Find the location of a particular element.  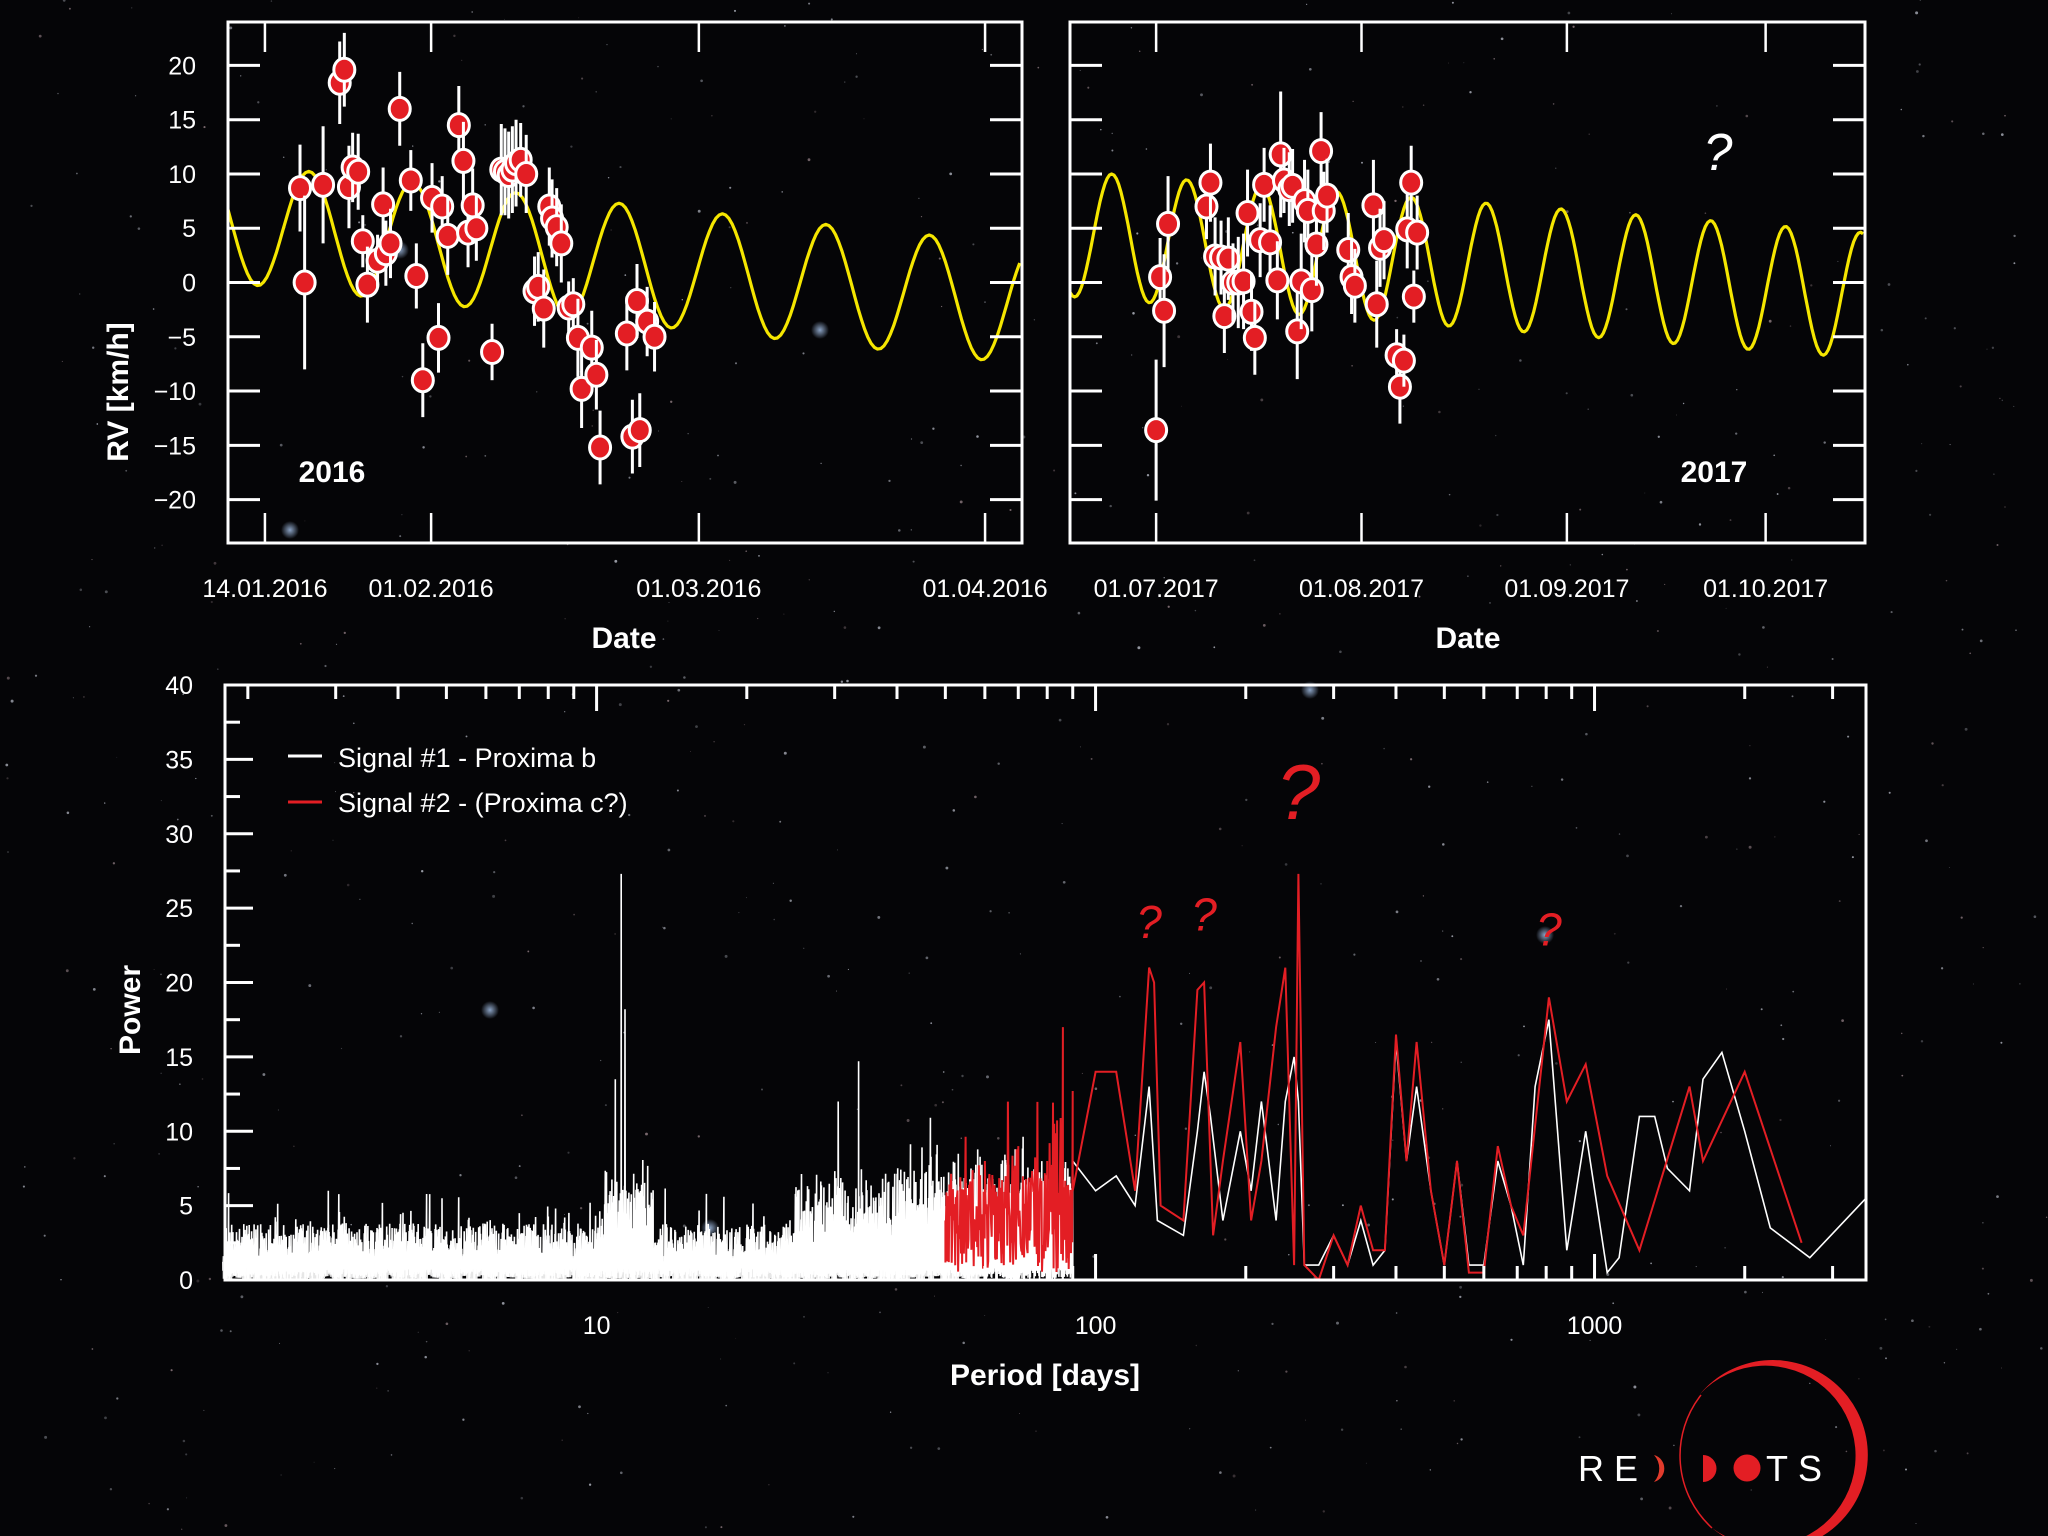

y-tick-label: 15 is located at coordinates (179, 1058).